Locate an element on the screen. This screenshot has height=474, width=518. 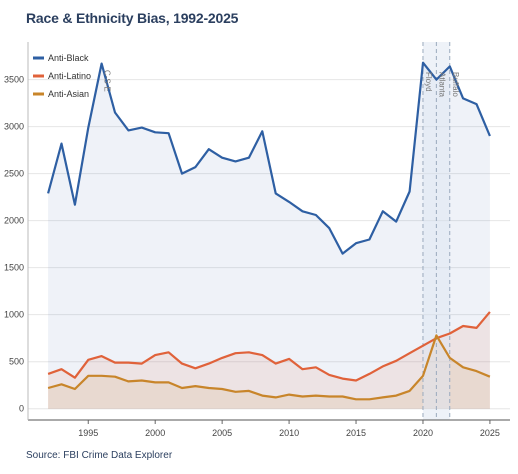
event-lines is located at coordinates (436, 231).